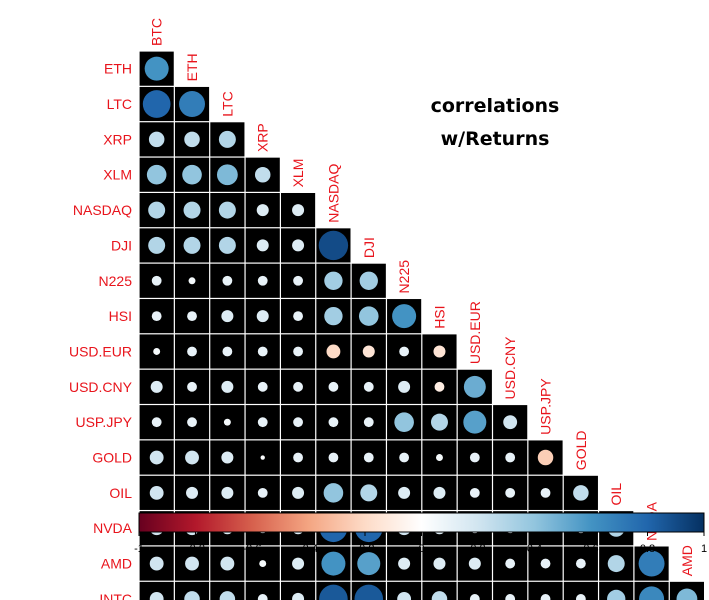  Describe the element at coordinates (369, 592) in the screenshot. I see `corr-marker-INTC-DJI` at that location.